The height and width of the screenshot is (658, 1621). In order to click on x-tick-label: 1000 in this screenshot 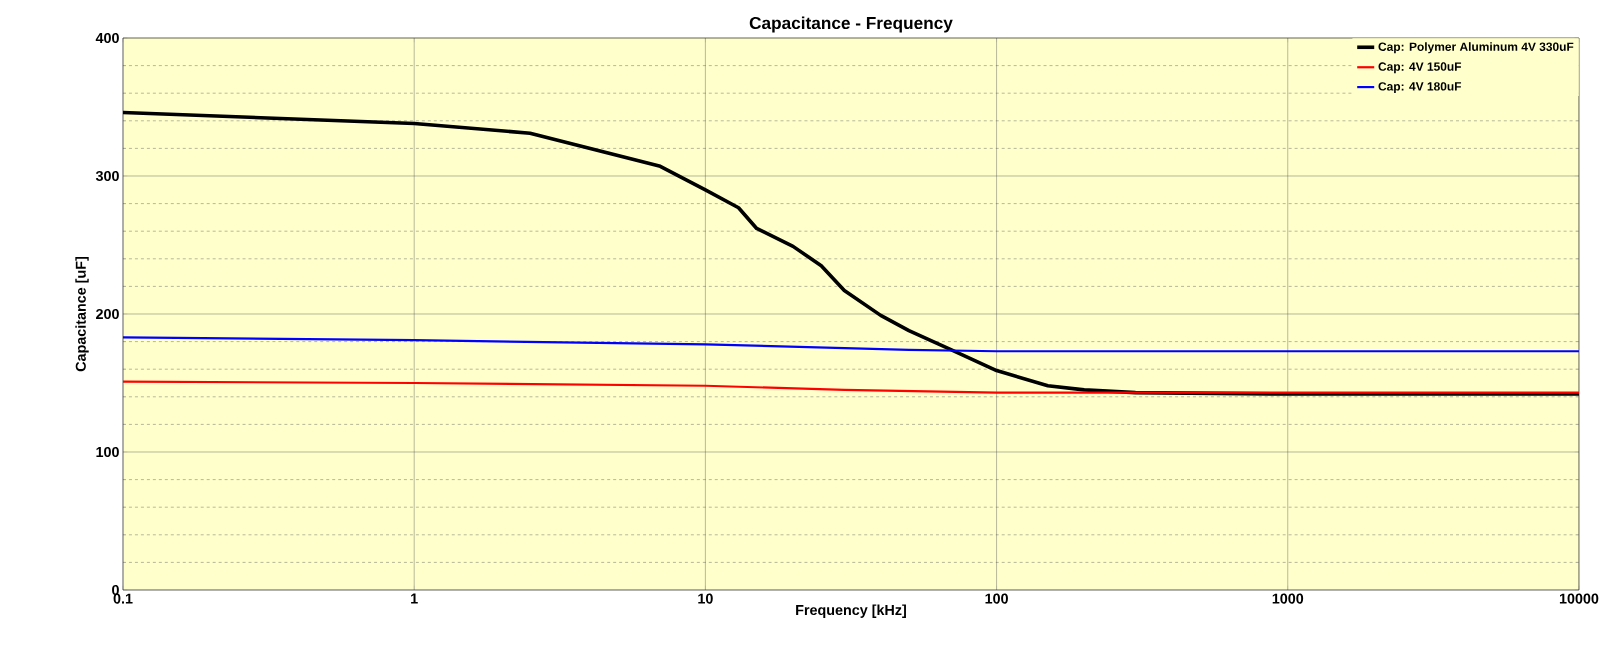, I will do `click(1288, 598)`.